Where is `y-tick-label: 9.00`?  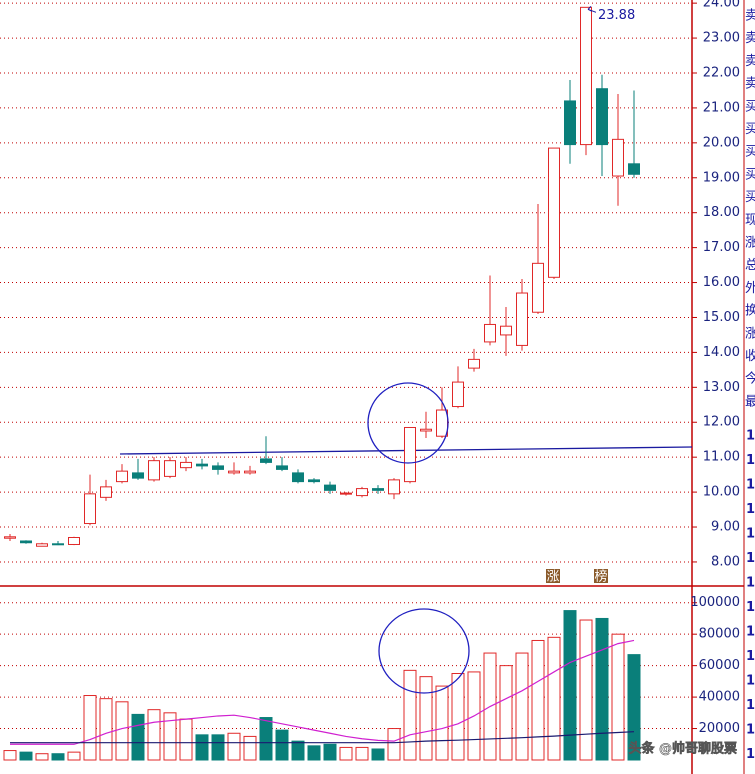
y-tick-label: 9.00 is located at coordinates (725, 527).